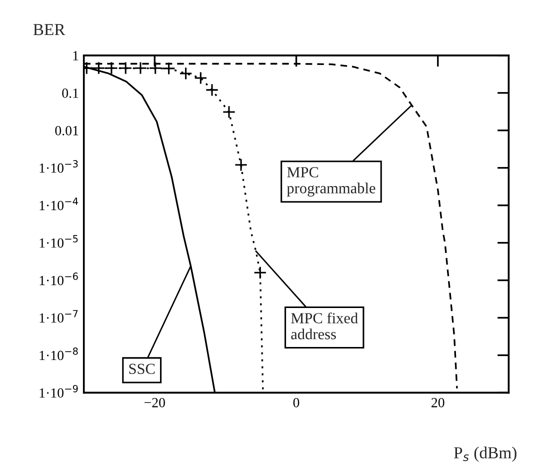 The height and width of the screenshot is (462, 559). What do you see at coordinates (59, 354) in the screenshot?
I see `y-tick-label: 1·10$^{−8}$` at bounding box center [59, 354].